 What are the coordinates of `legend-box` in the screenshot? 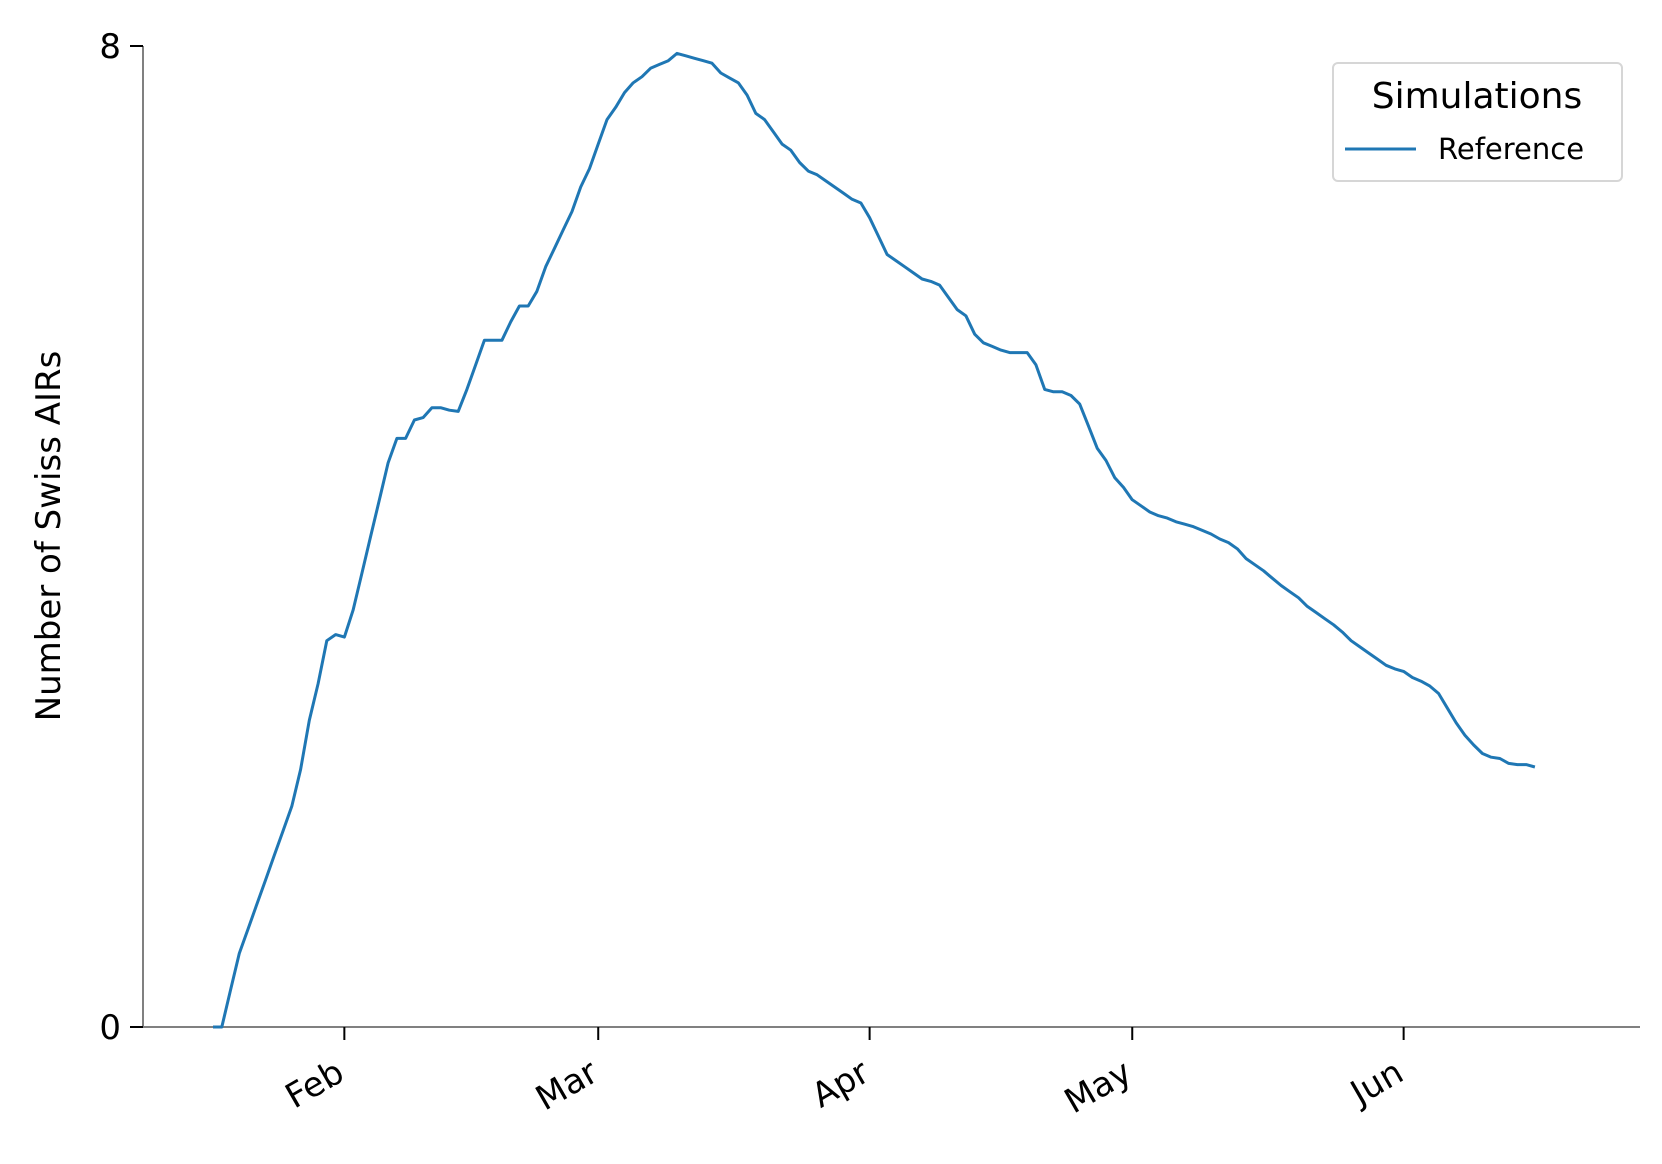 It's located at (1477, 122).